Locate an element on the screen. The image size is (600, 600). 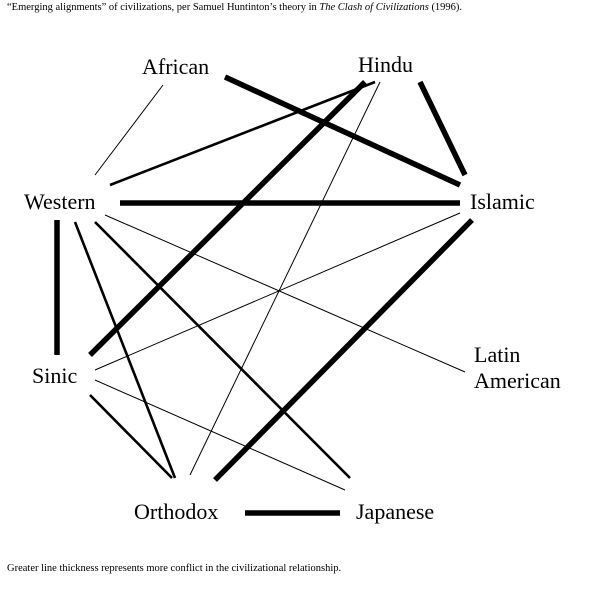
latin-line1: Latin is located at coordinates (497, 354).